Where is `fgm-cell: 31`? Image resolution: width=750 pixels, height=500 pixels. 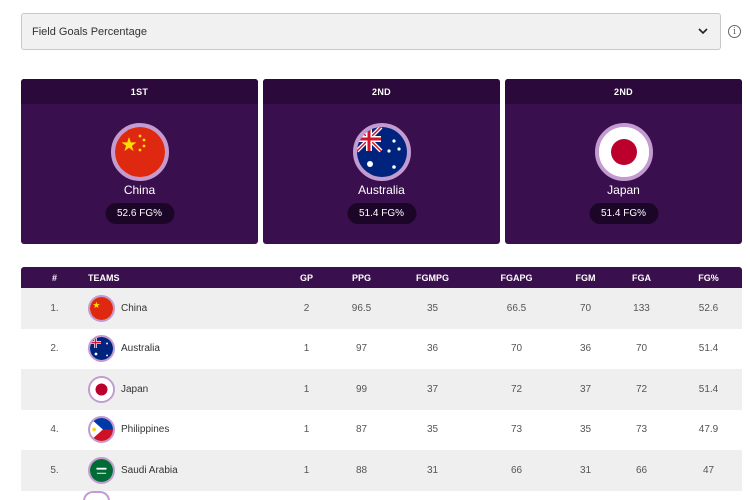 fgm-cell: 31 is located at coordinates (585, 470).